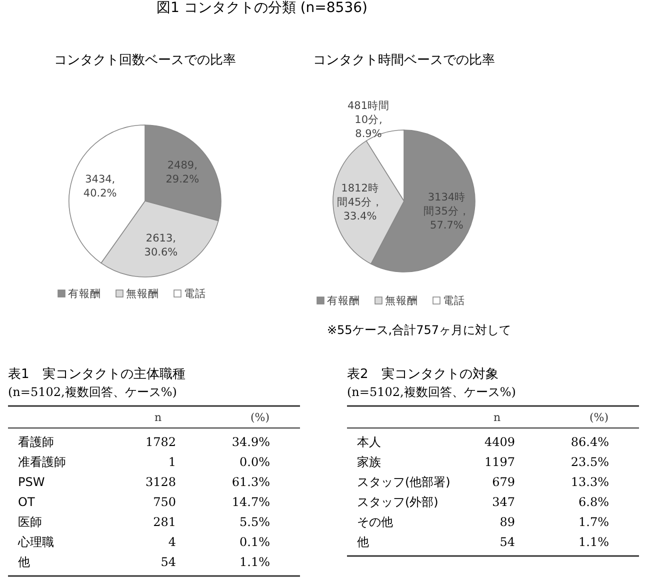 Image resolution: width=649 pixels, height=581 pixels. Describe the element at coordinates (368, 119) in the screenshot. I see `data-label: 481時間10分,8.9%` at that location.